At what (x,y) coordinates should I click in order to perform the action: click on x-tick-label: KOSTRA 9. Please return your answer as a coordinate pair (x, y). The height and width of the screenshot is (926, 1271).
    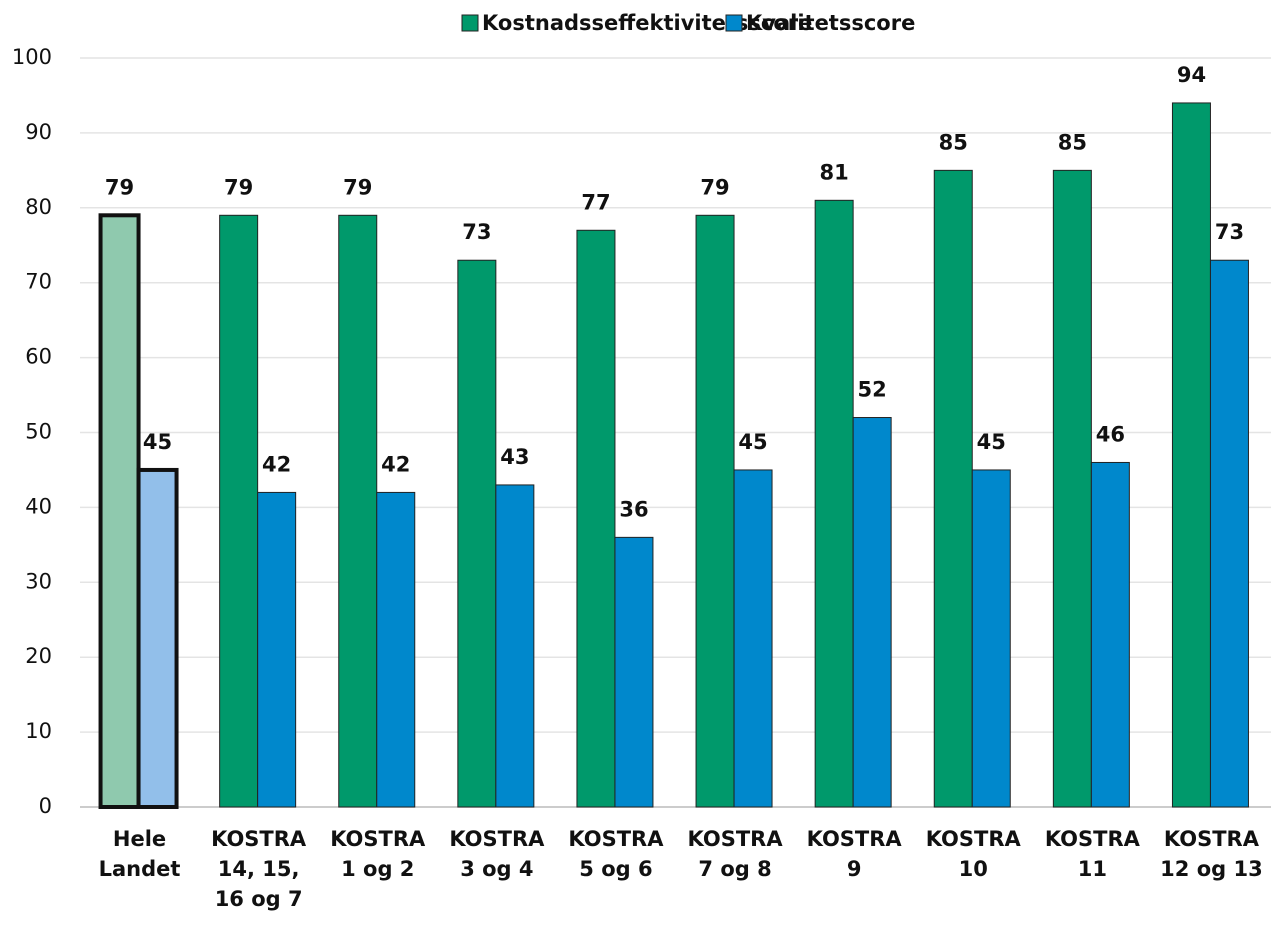
    Looking at the image, I should click on (855, 854).